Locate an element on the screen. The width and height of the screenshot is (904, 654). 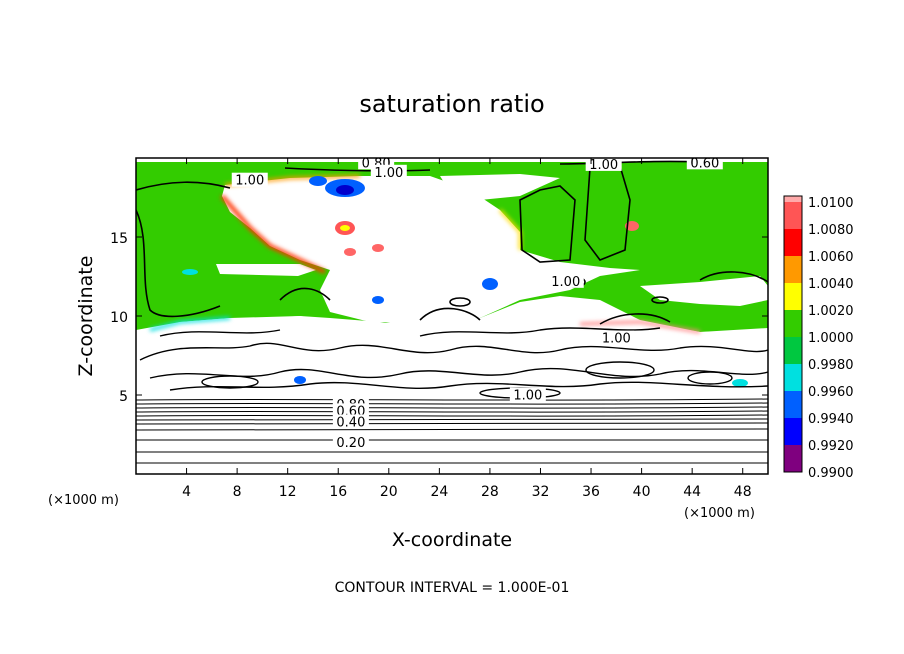
colorbar-label: 0.9980 is located at coordinates (831, 365).